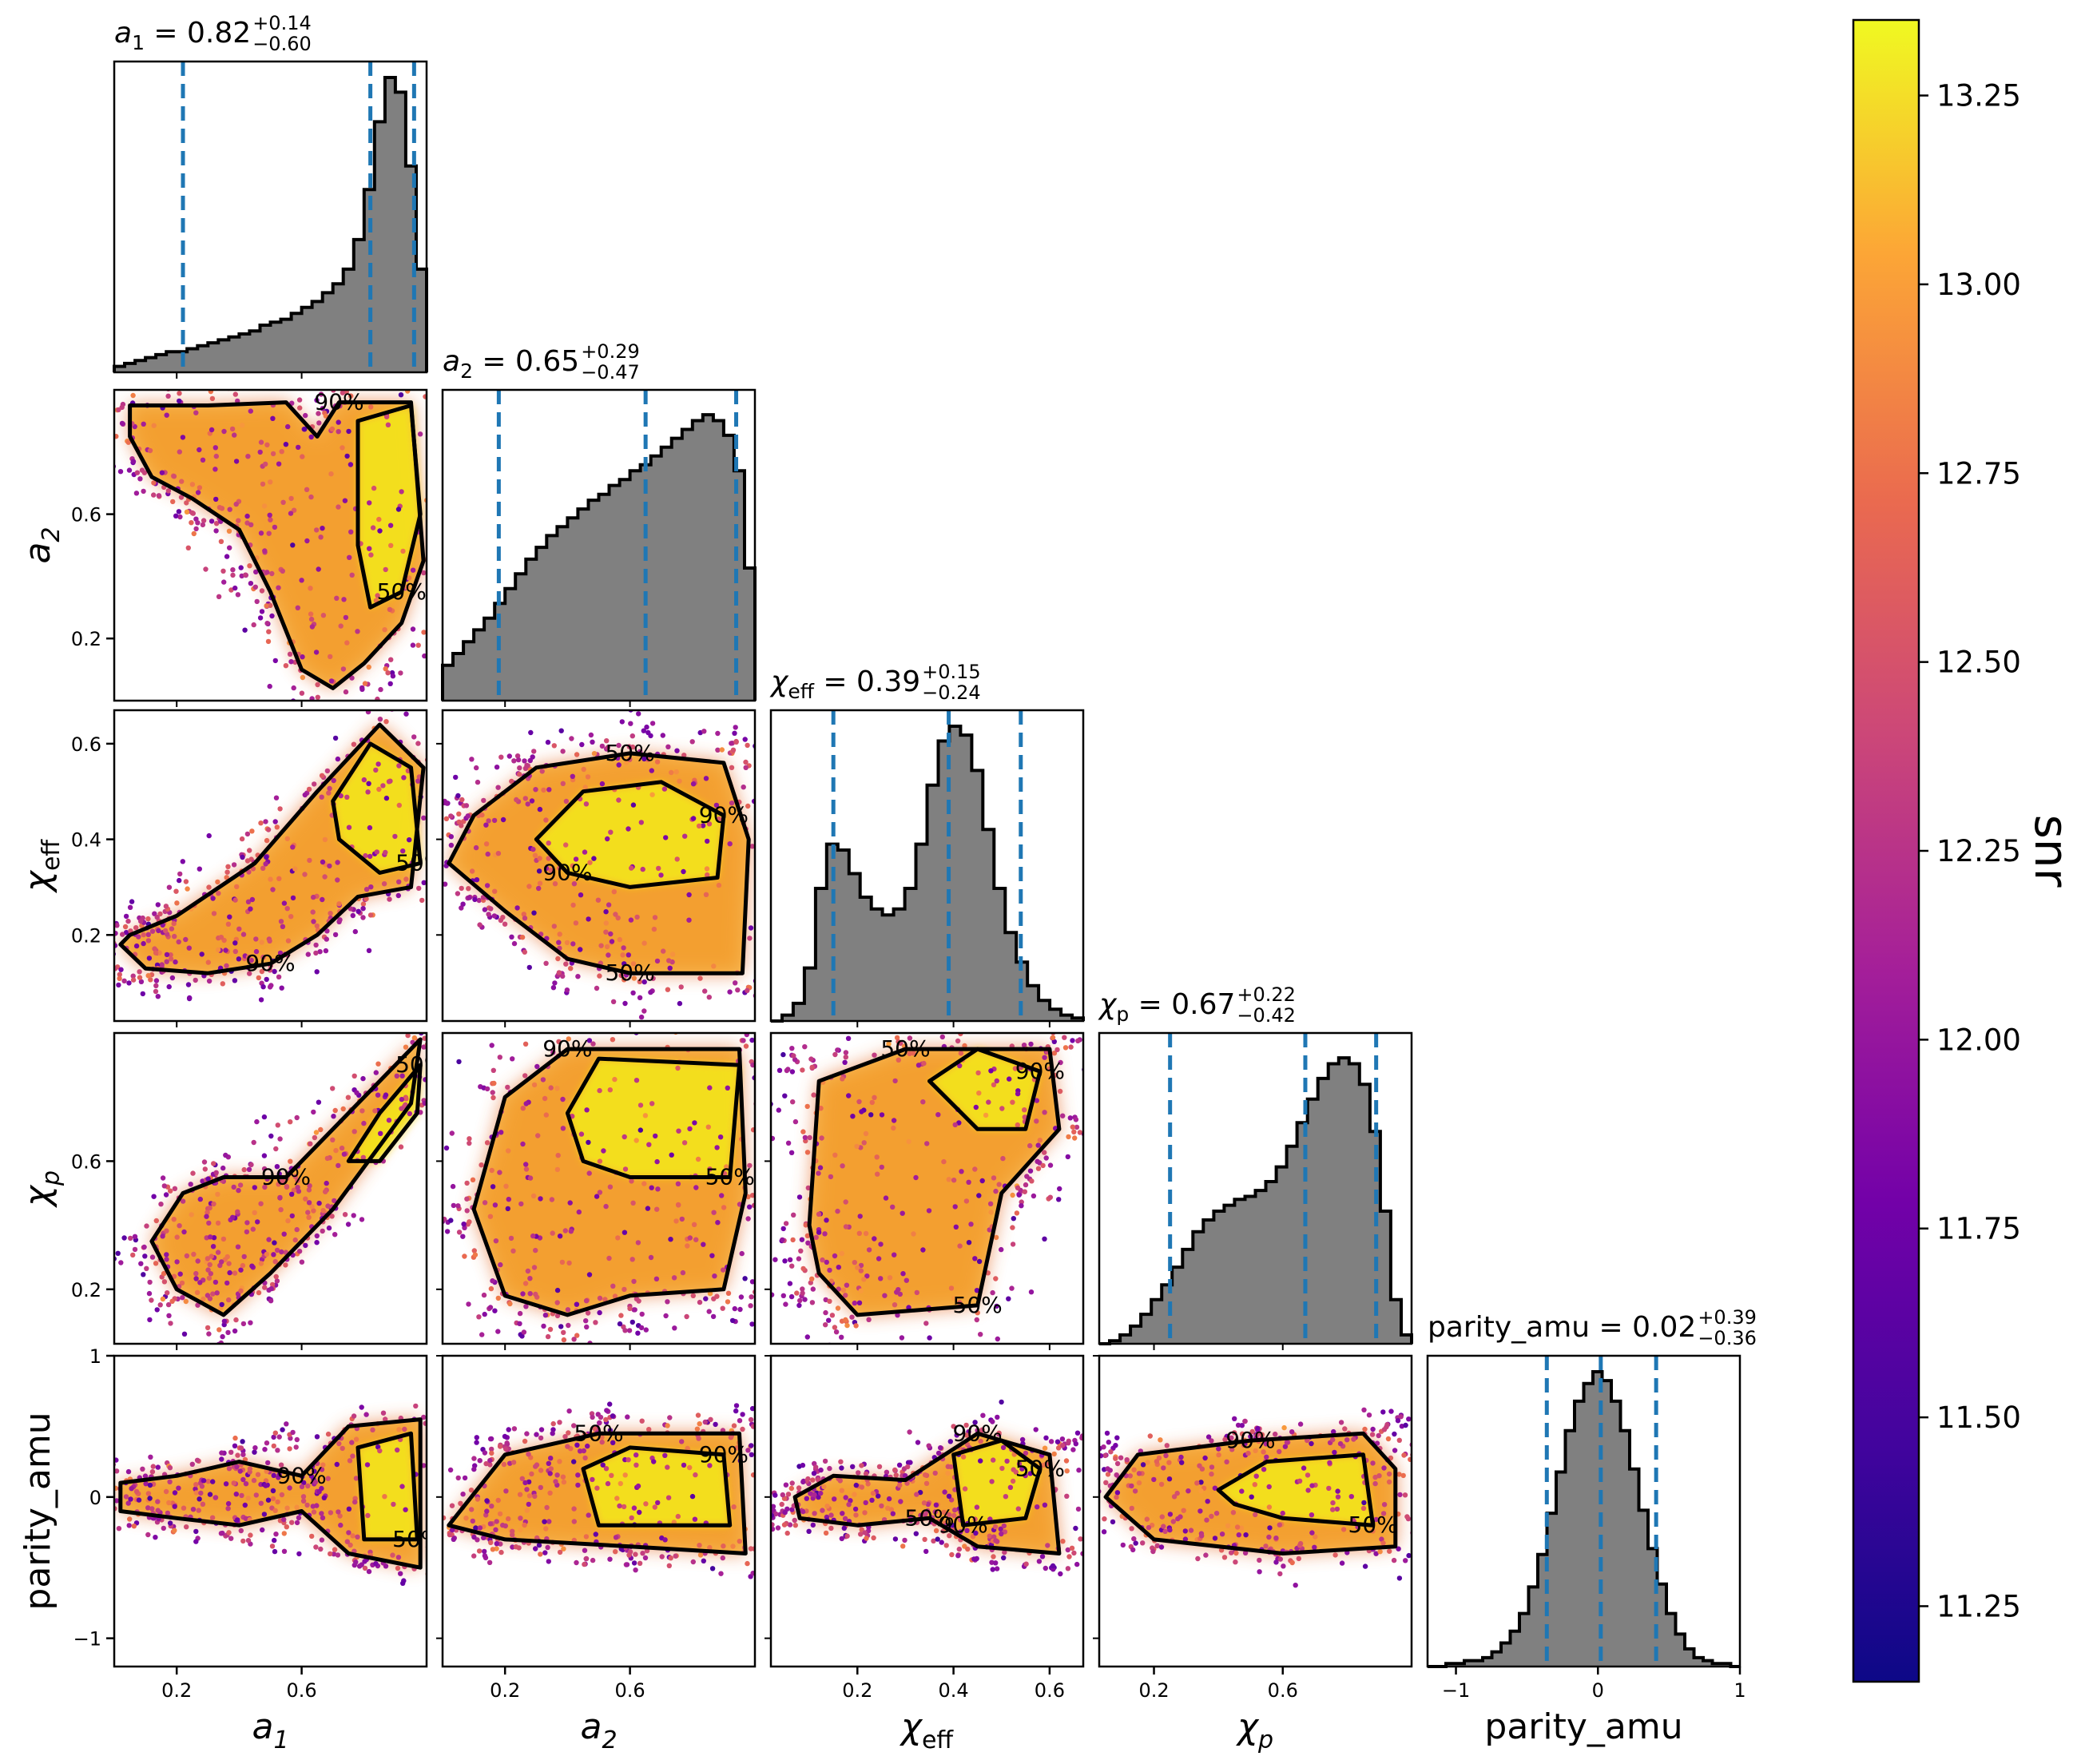 The image size is (2093, 1764). I want to click on histogram-fill, so click(927, 874).